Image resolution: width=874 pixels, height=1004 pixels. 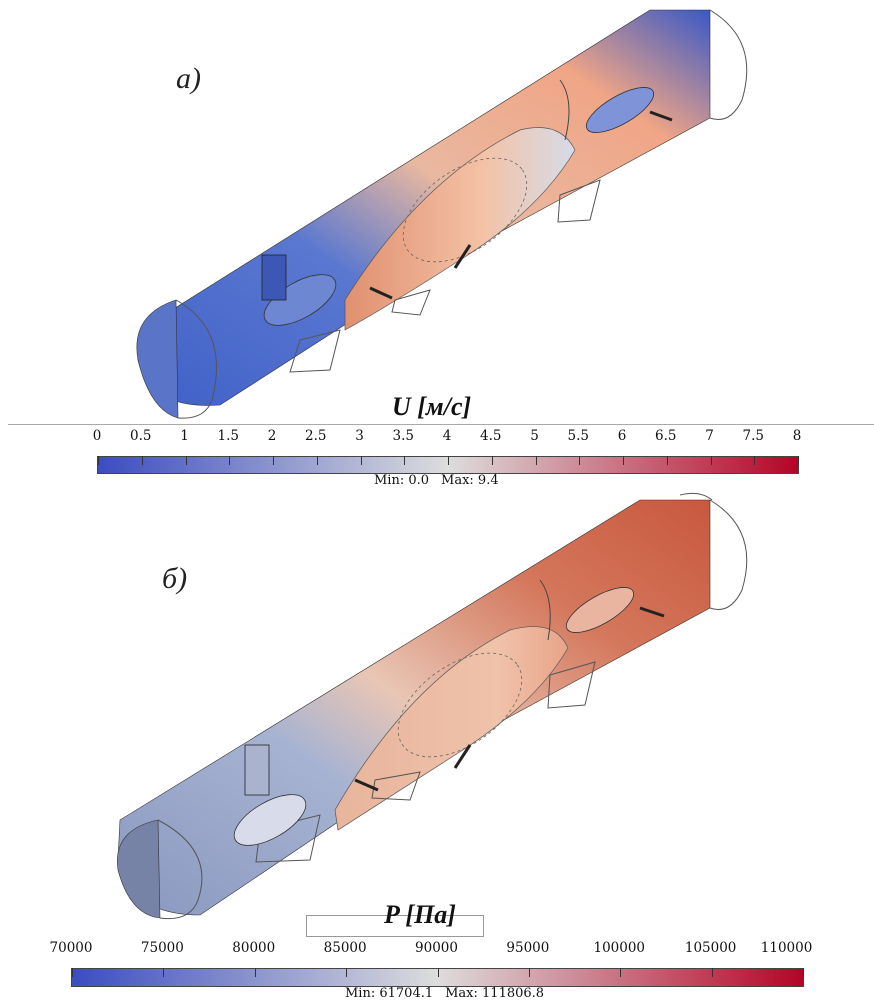 I want to click on colorbar-tick-label: 110000, so click(x=786, y=948).